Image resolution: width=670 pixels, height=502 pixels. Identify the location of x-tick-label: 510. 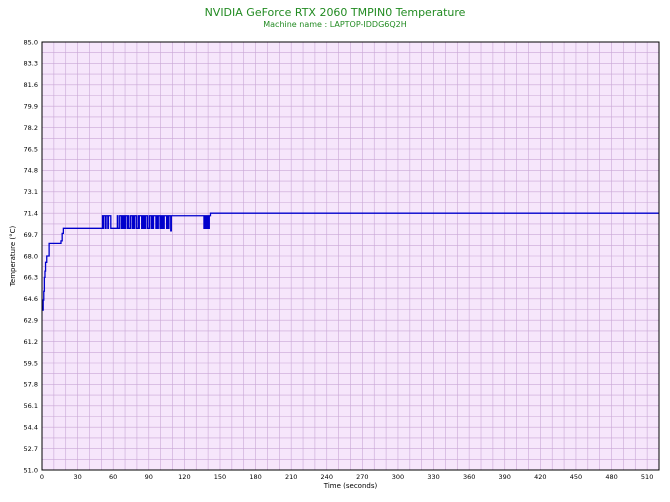
(647, 477).